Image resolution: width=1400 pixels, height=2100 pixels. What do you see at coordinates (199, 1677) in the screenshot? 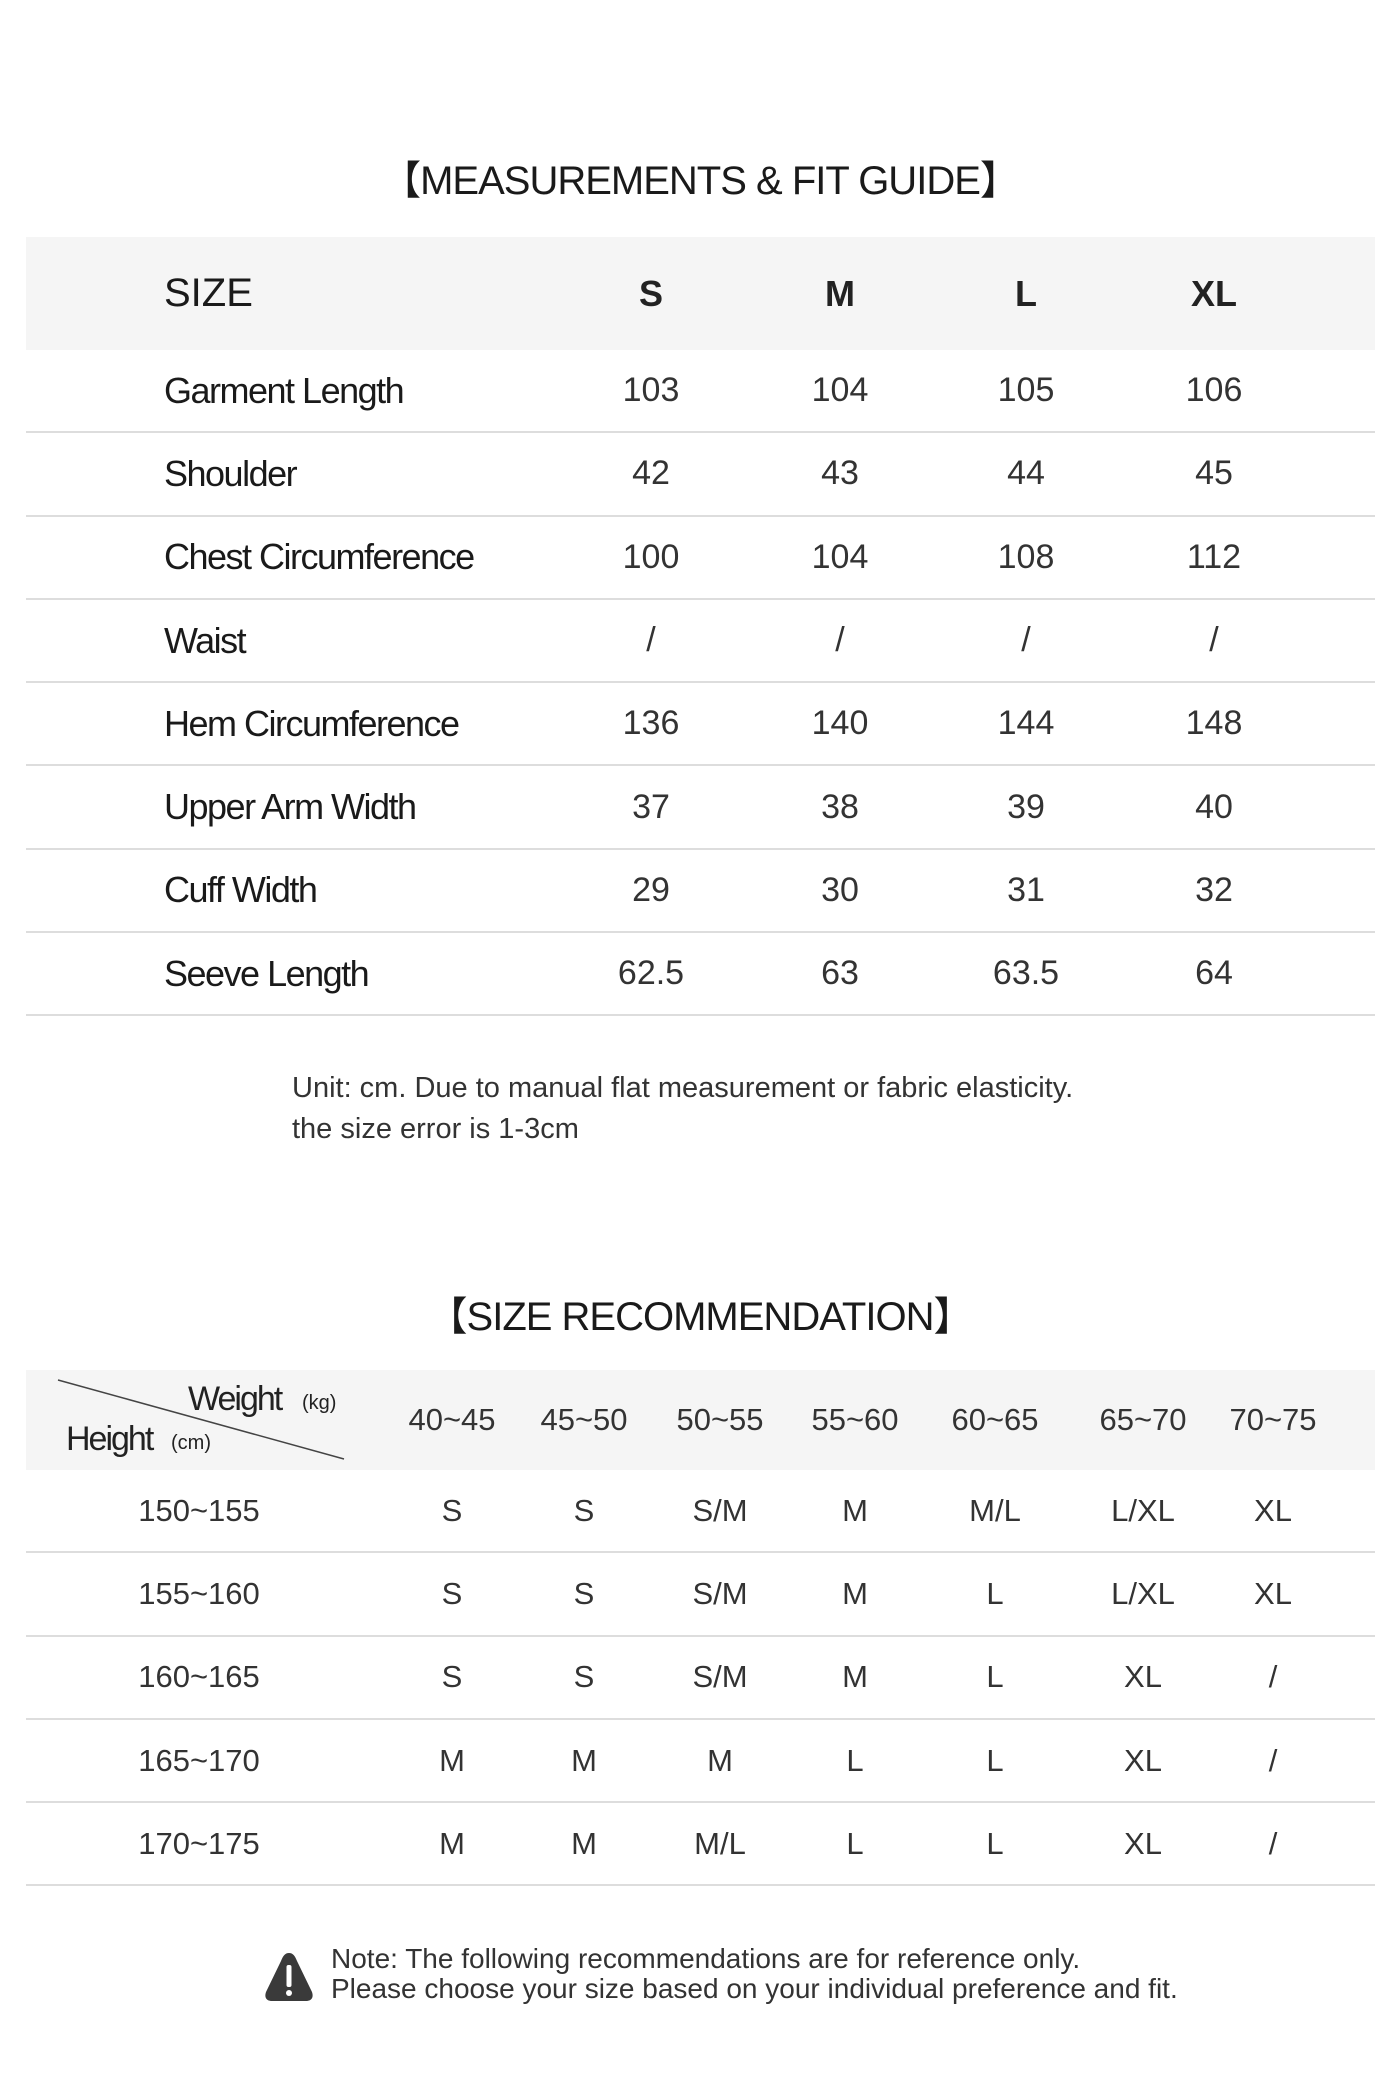
I see `height-range: 160~165` at bounding box center [199, 1677].